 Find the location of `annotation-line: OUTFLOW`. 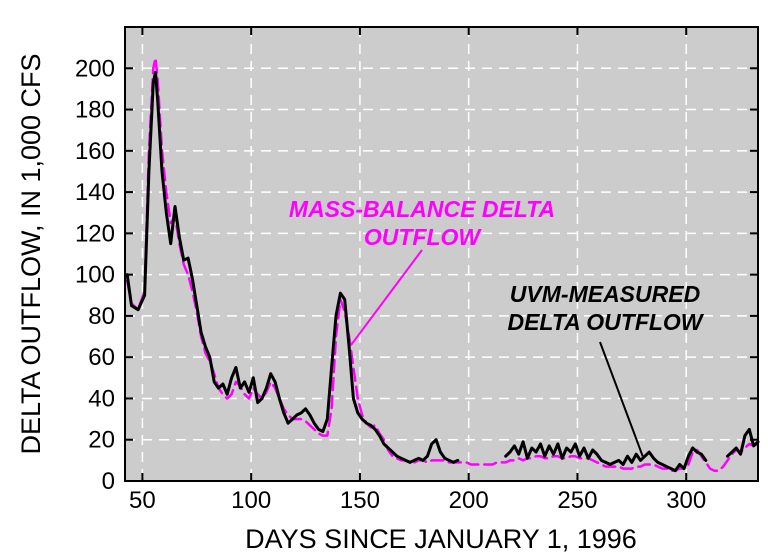

annotation-line: OUTFLOW is located at coordinates (423, 237).